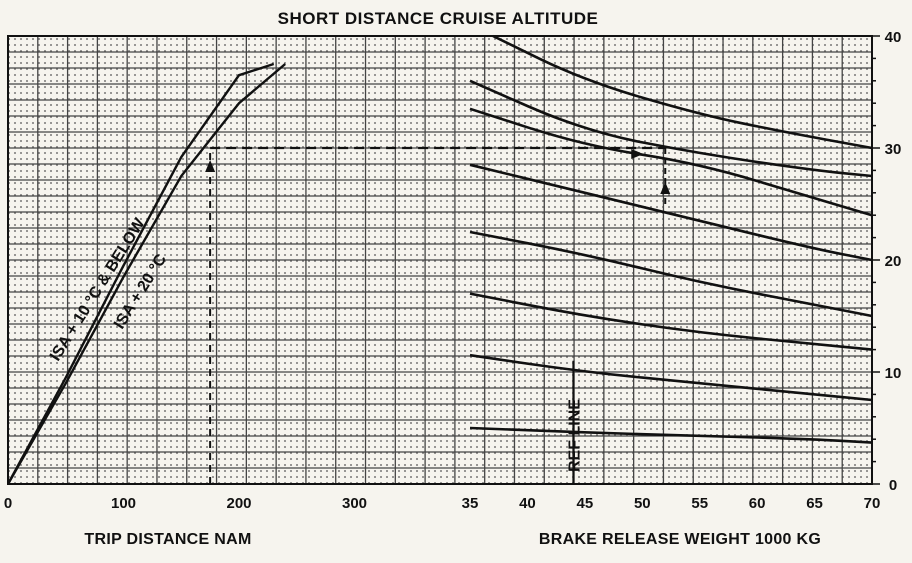 The image size is (912, 563). Describe the element at coordinates (354, 503) in the screenshot. I see `x-tick-label-distance: 300` at that location.